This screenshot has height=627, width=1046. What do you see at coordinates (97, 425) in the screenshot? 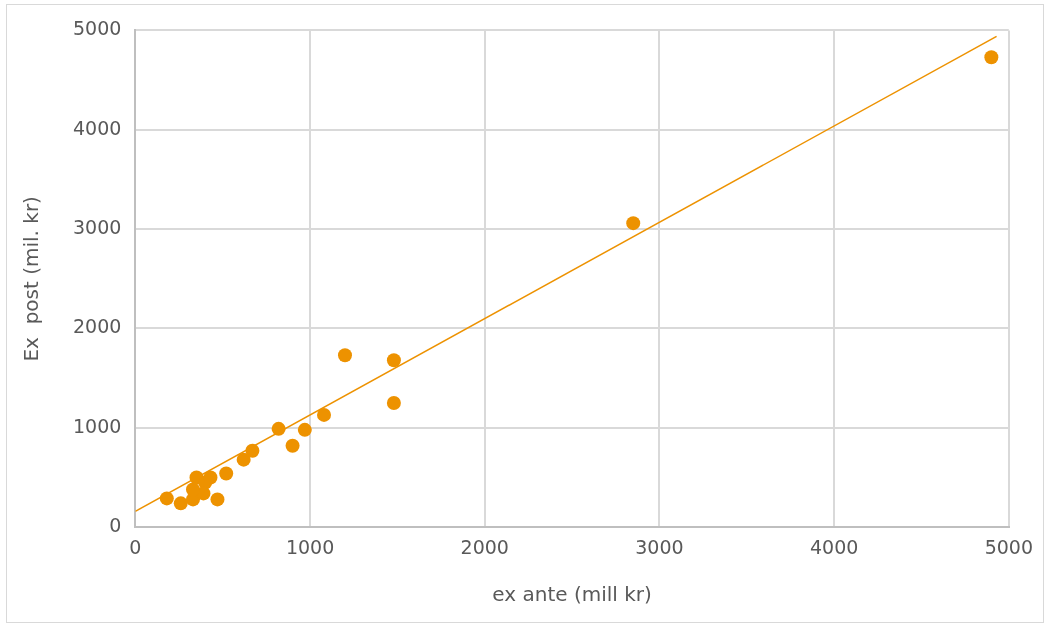
I see `y-tick-label: 1000` at bounding box center [97, 425].